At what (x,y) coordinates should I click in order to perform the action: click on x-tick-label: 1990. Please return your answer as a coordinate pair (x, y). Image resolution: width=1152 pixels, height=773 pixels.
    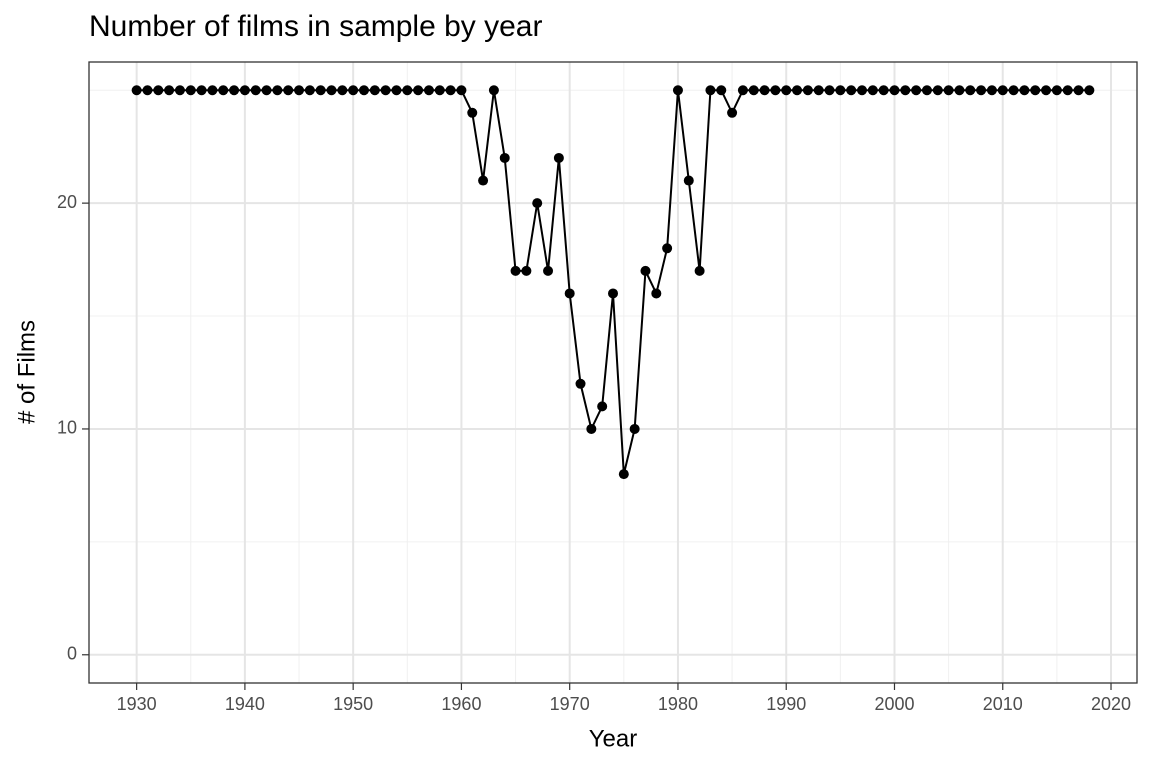
    Looking at the image, I should click on (786, 704).